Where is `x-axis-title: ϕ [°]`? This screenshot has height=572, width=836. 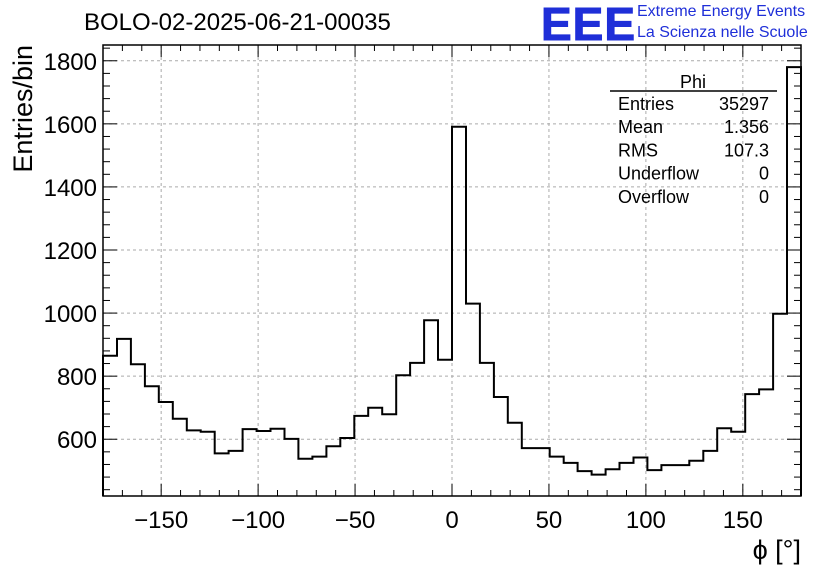
x-axis-title: ϕ [°] is located at coordinates (777, 550).